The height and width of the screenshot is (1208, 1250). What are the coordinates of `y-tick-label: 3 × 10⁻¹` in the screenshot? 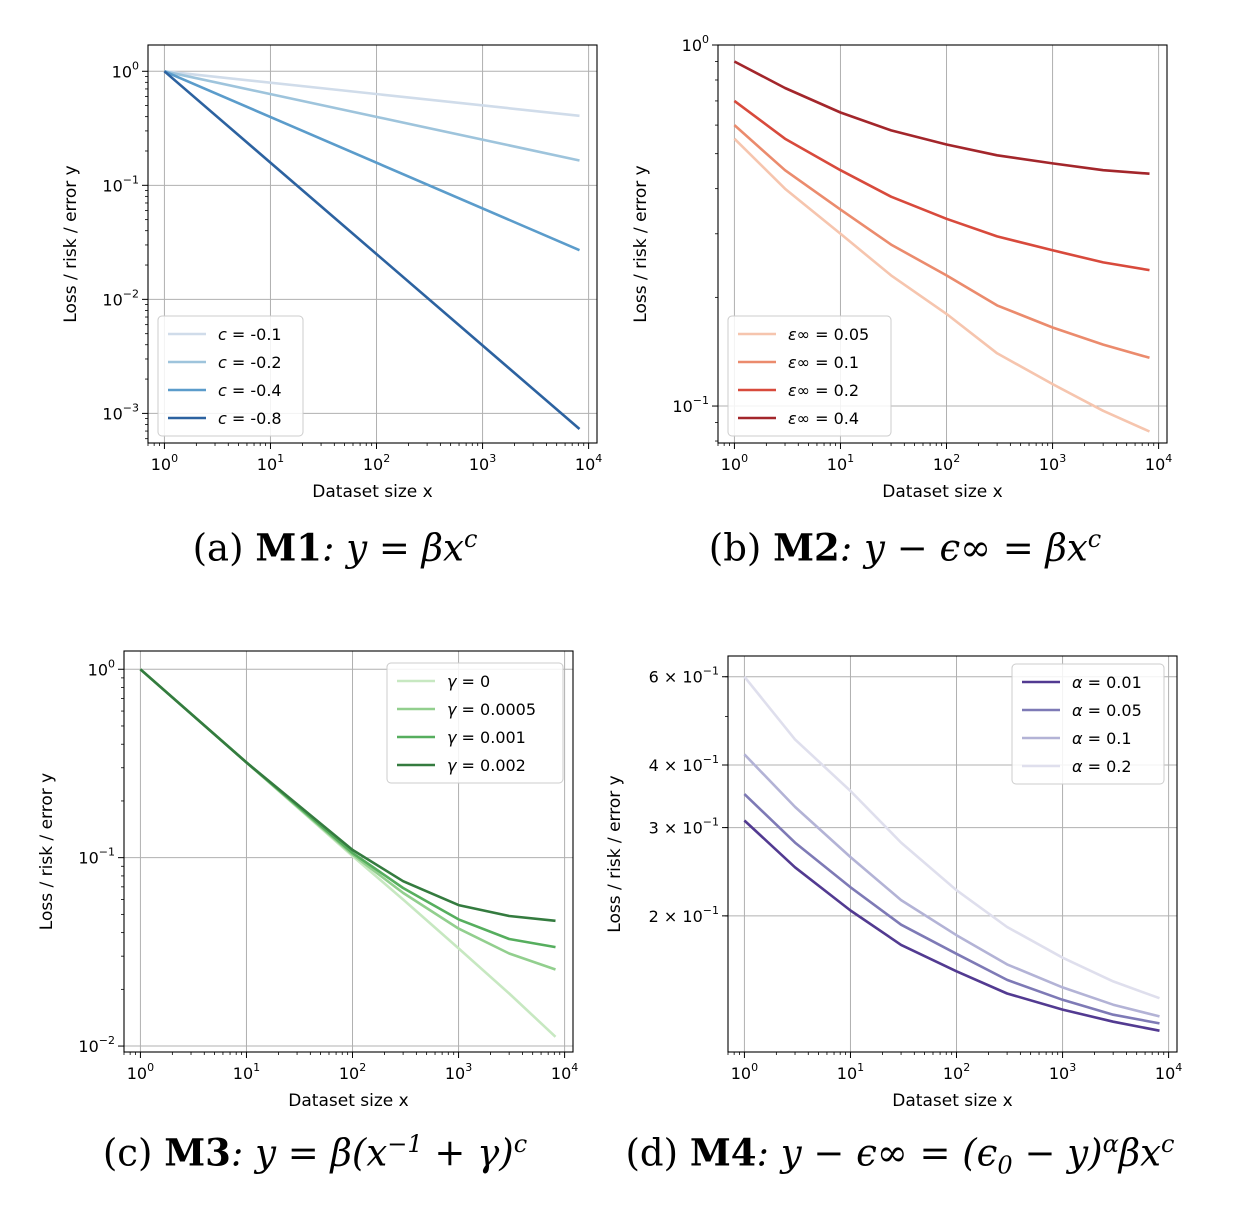 It's located at (684, 827).